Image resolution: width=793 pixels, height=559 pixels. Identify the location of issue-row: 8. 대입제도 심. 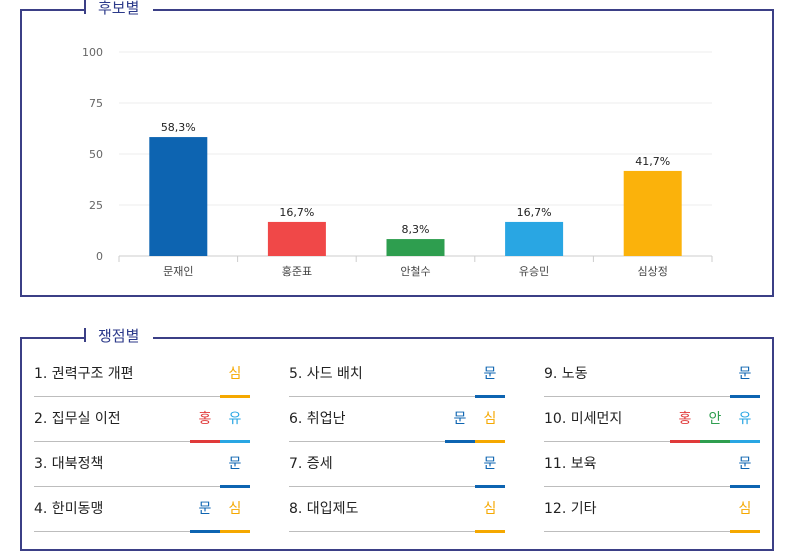
(397, 510).